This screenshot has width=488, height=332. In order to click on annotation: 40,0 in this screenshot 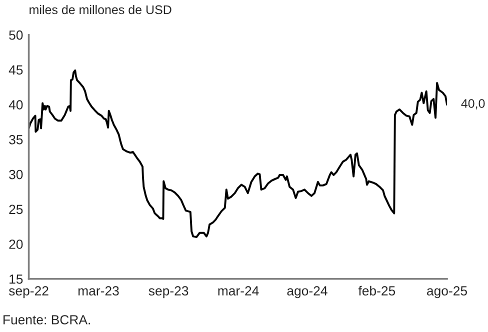, I will do `click(473, 104)`.